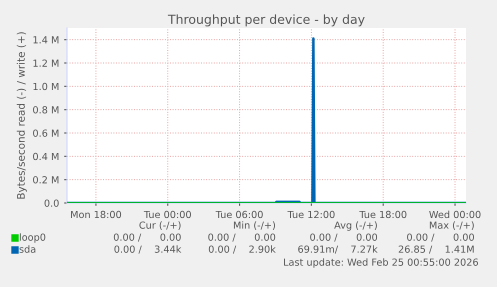  Describe the element at coordinates (452, 225) in the screenshot. I see `text: Max (-/+)` at that location.